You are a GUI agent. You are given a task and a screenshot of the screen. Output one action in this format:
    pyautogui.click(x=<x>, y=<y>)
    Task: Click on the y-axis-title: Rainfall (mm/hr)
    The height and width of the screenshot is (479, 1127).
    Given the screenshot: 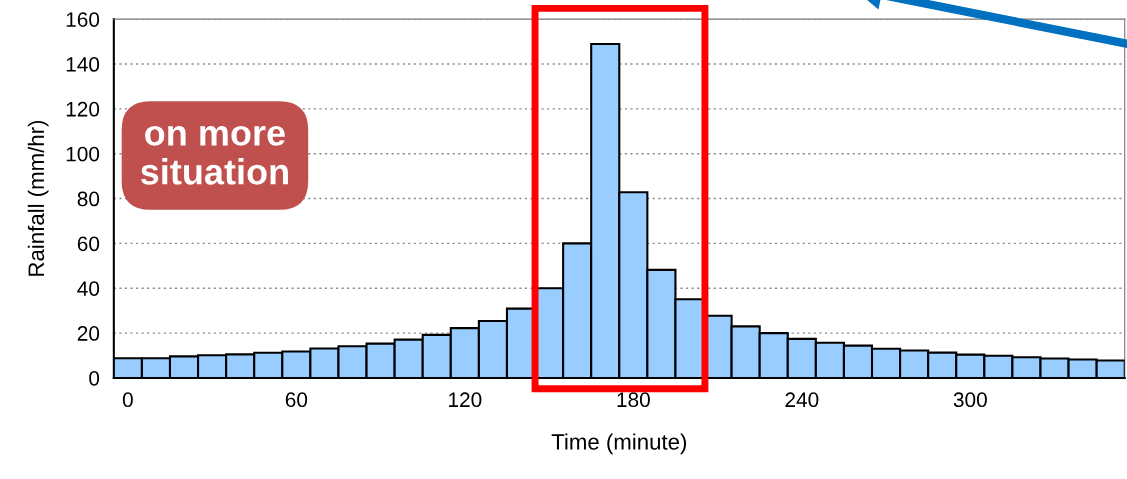 What is the action you would take?
    pyautogui.click(x=38, y=198)
    